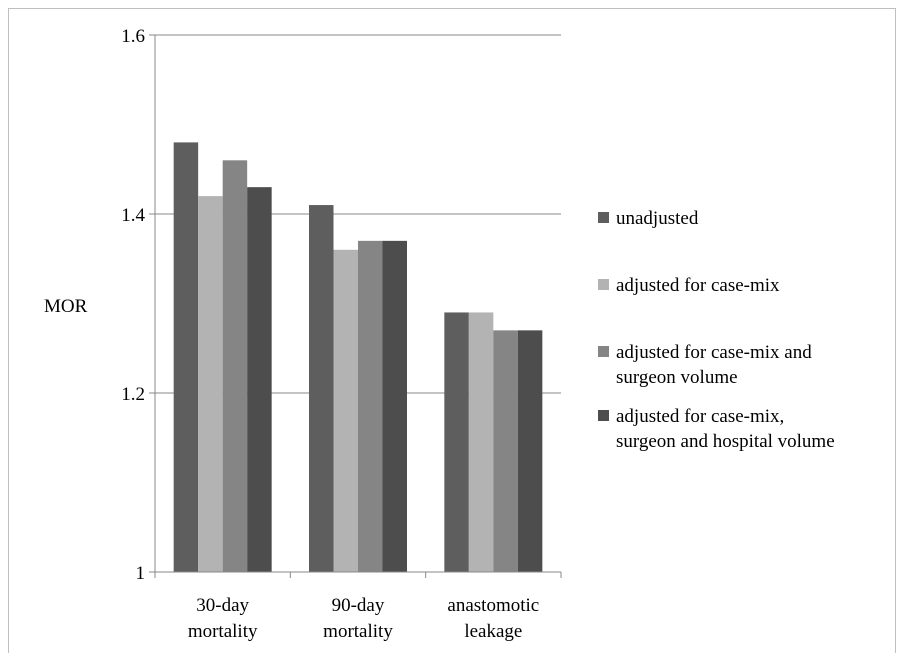  I want to click on x-tick-label: anastomotic, so click(493, 605).